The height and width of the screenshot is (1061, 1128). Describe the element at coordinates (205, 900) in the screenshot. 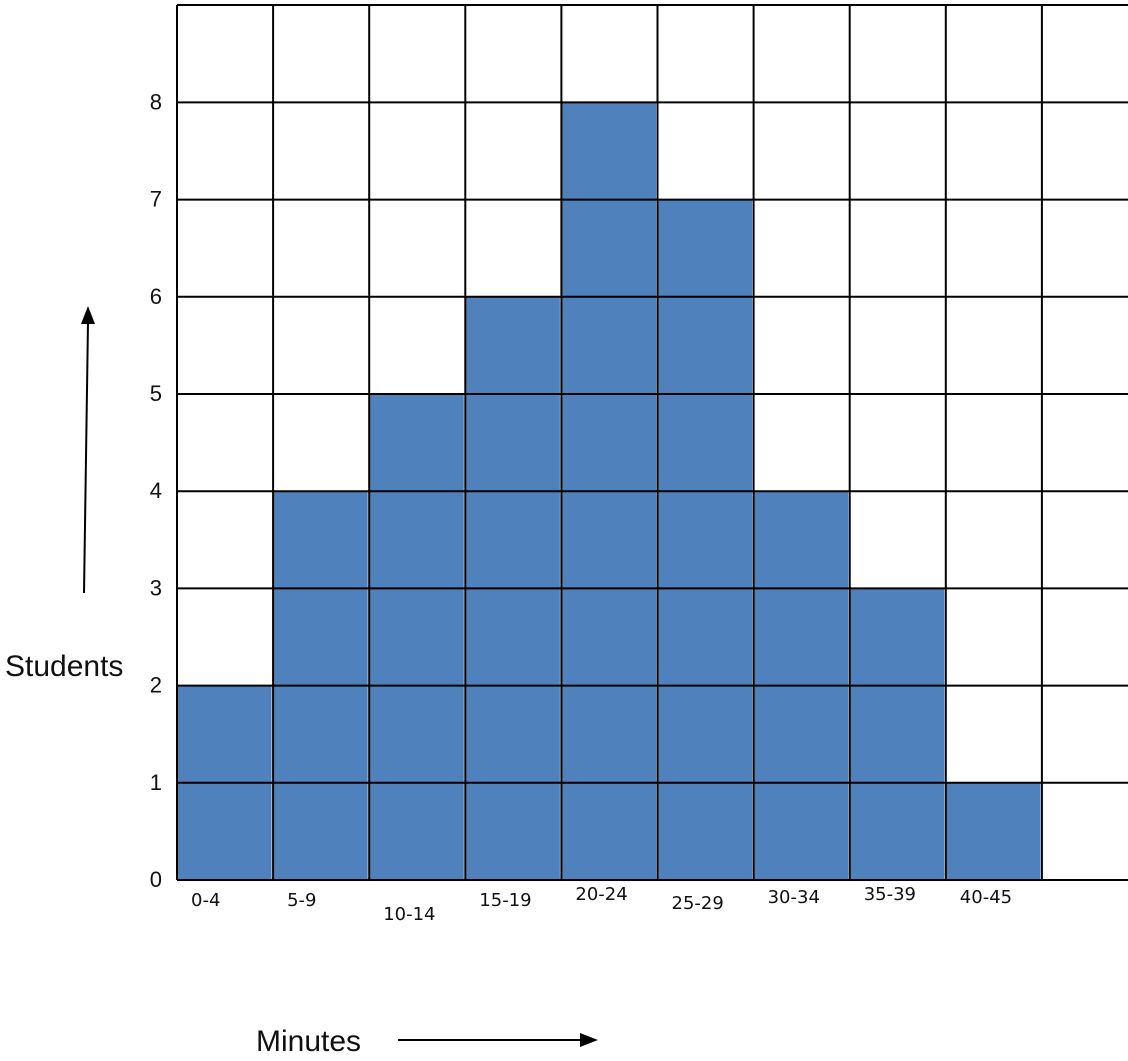

I see `x-tick-label: 0-4` at that location.